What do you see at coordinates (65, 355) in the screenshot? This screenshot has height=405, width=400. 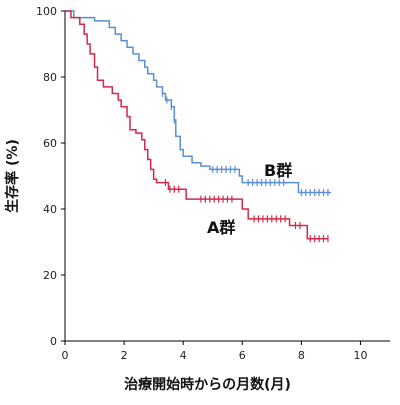 I see `x-tick-label: 0` at bounding box center [65, 355].